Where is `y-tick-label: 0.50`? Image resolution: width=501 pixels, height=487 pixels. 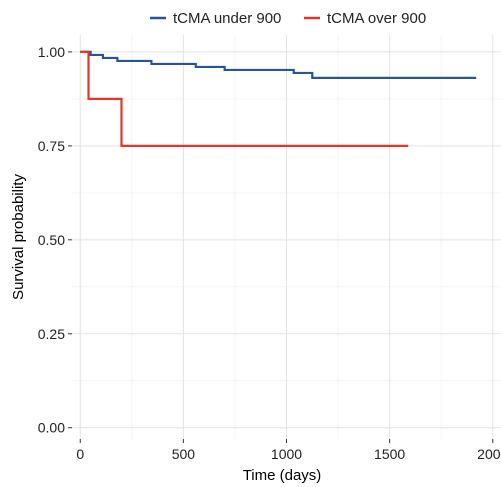 y-tick-label: 0.50 is located at coordinates (51, 240).